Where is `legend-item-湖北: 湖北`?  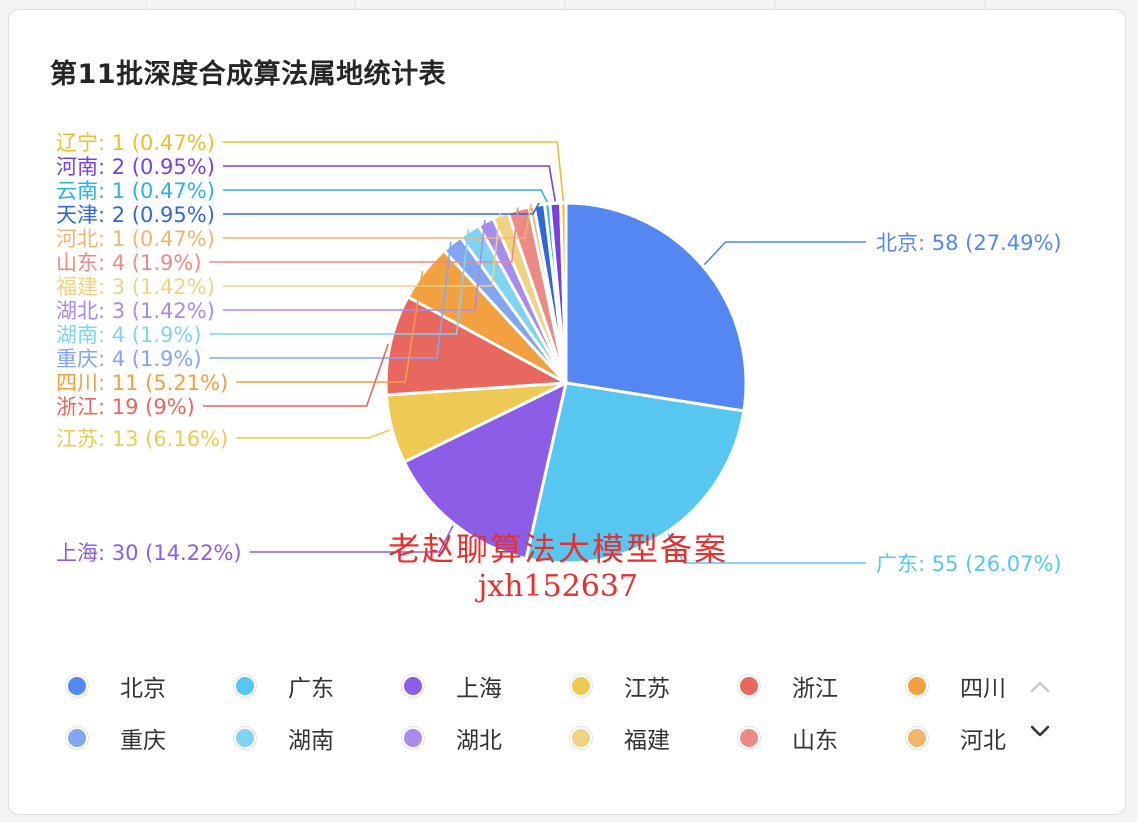 legend-item-湖北: 湖北 is located at coordinates (452, 738).